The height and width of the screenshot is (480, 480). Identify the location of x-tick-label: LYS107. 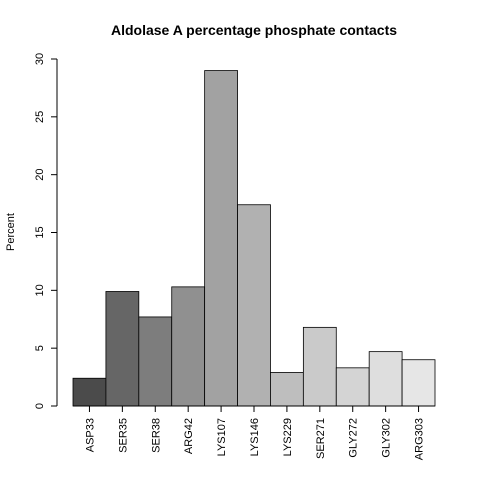
(222, 437).